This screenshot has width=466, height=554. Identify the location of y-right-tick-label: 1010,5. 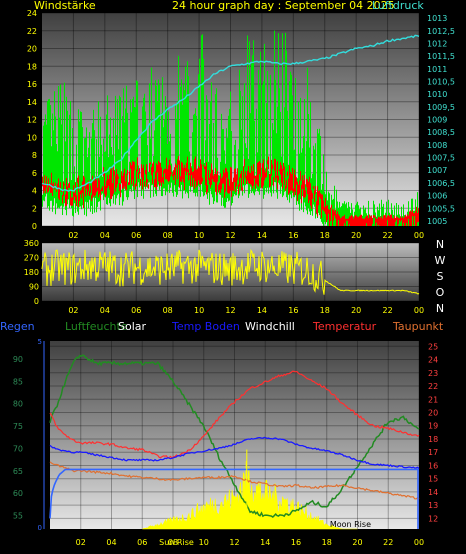
(441, 81).